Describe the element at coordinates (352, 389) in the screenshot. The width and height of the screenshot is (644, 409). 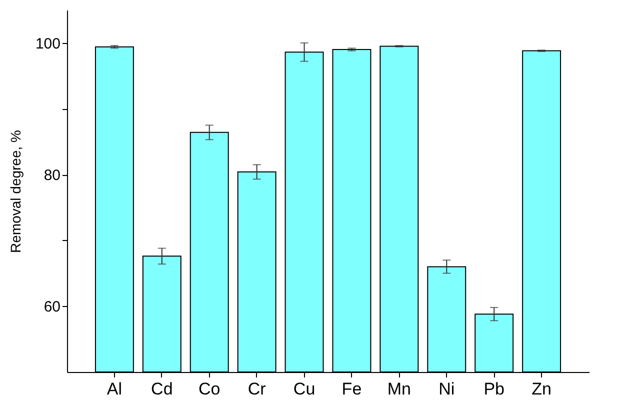
I see `x-tick-label: Fe` at that location.